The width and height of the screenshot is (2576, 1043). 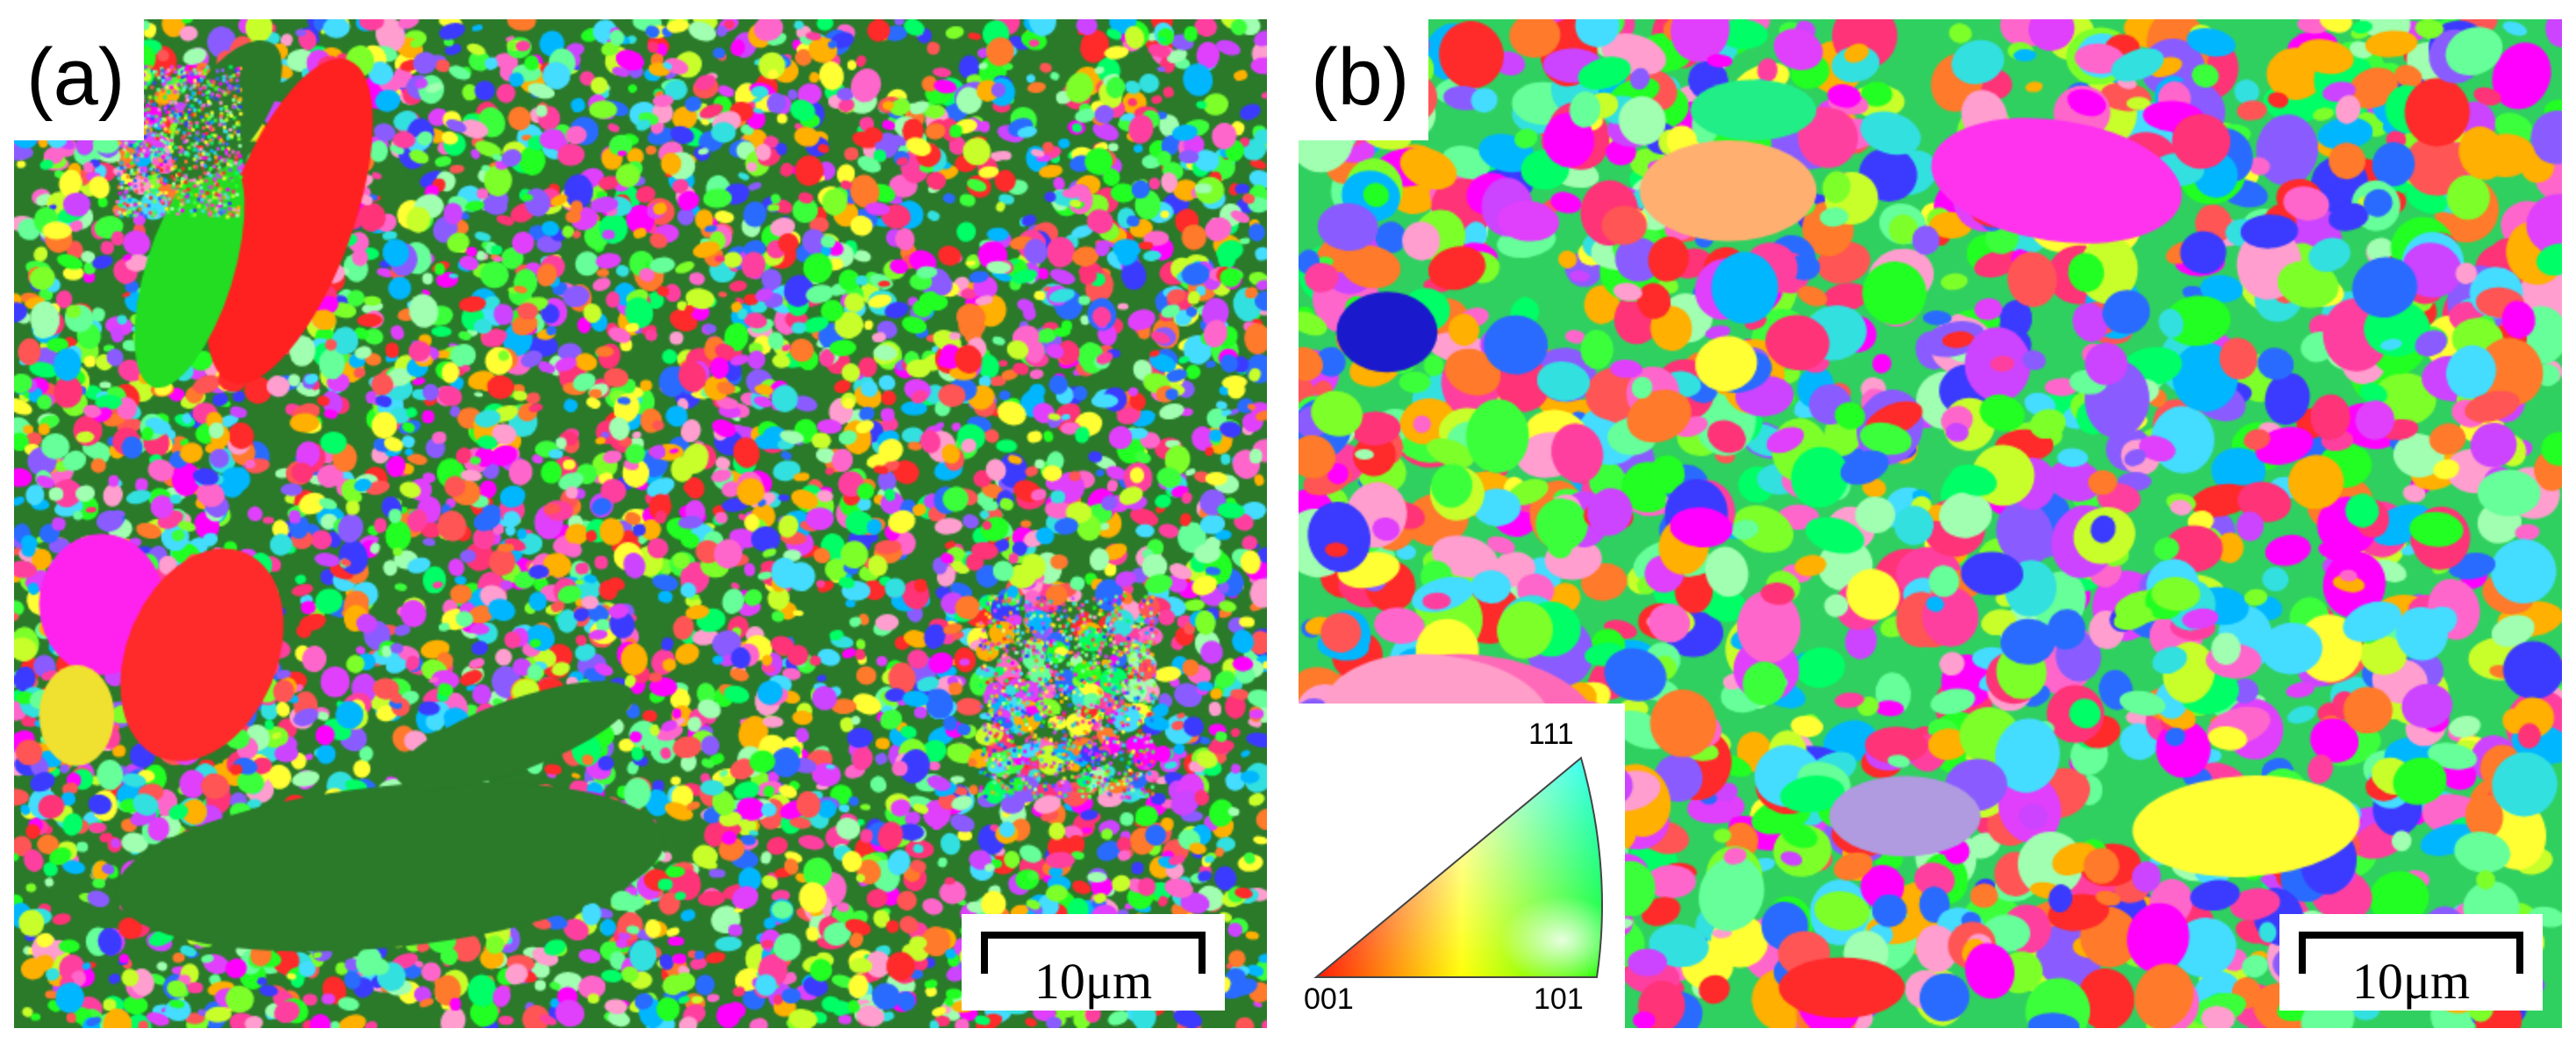 I want to click on scale-bar-line-a, so click(x=1093, y=953).